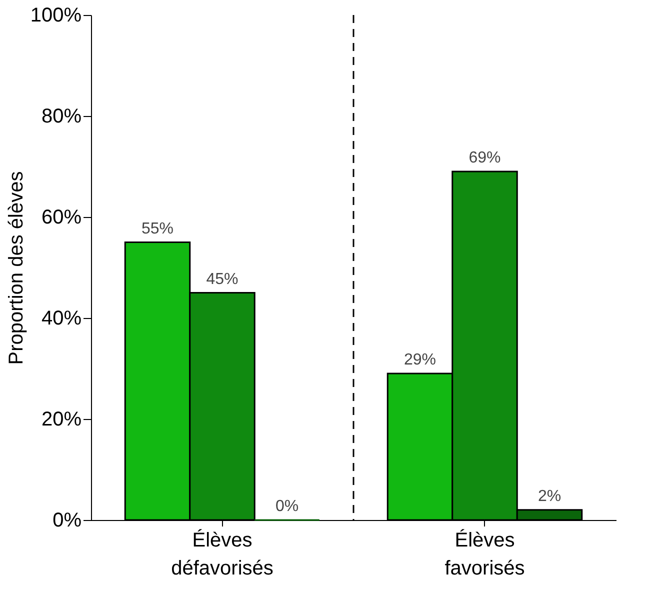 The height and width of the screenshot is (589, 671). I want to click on y-axis-title: Proportion des élèves, so click(16, 268).